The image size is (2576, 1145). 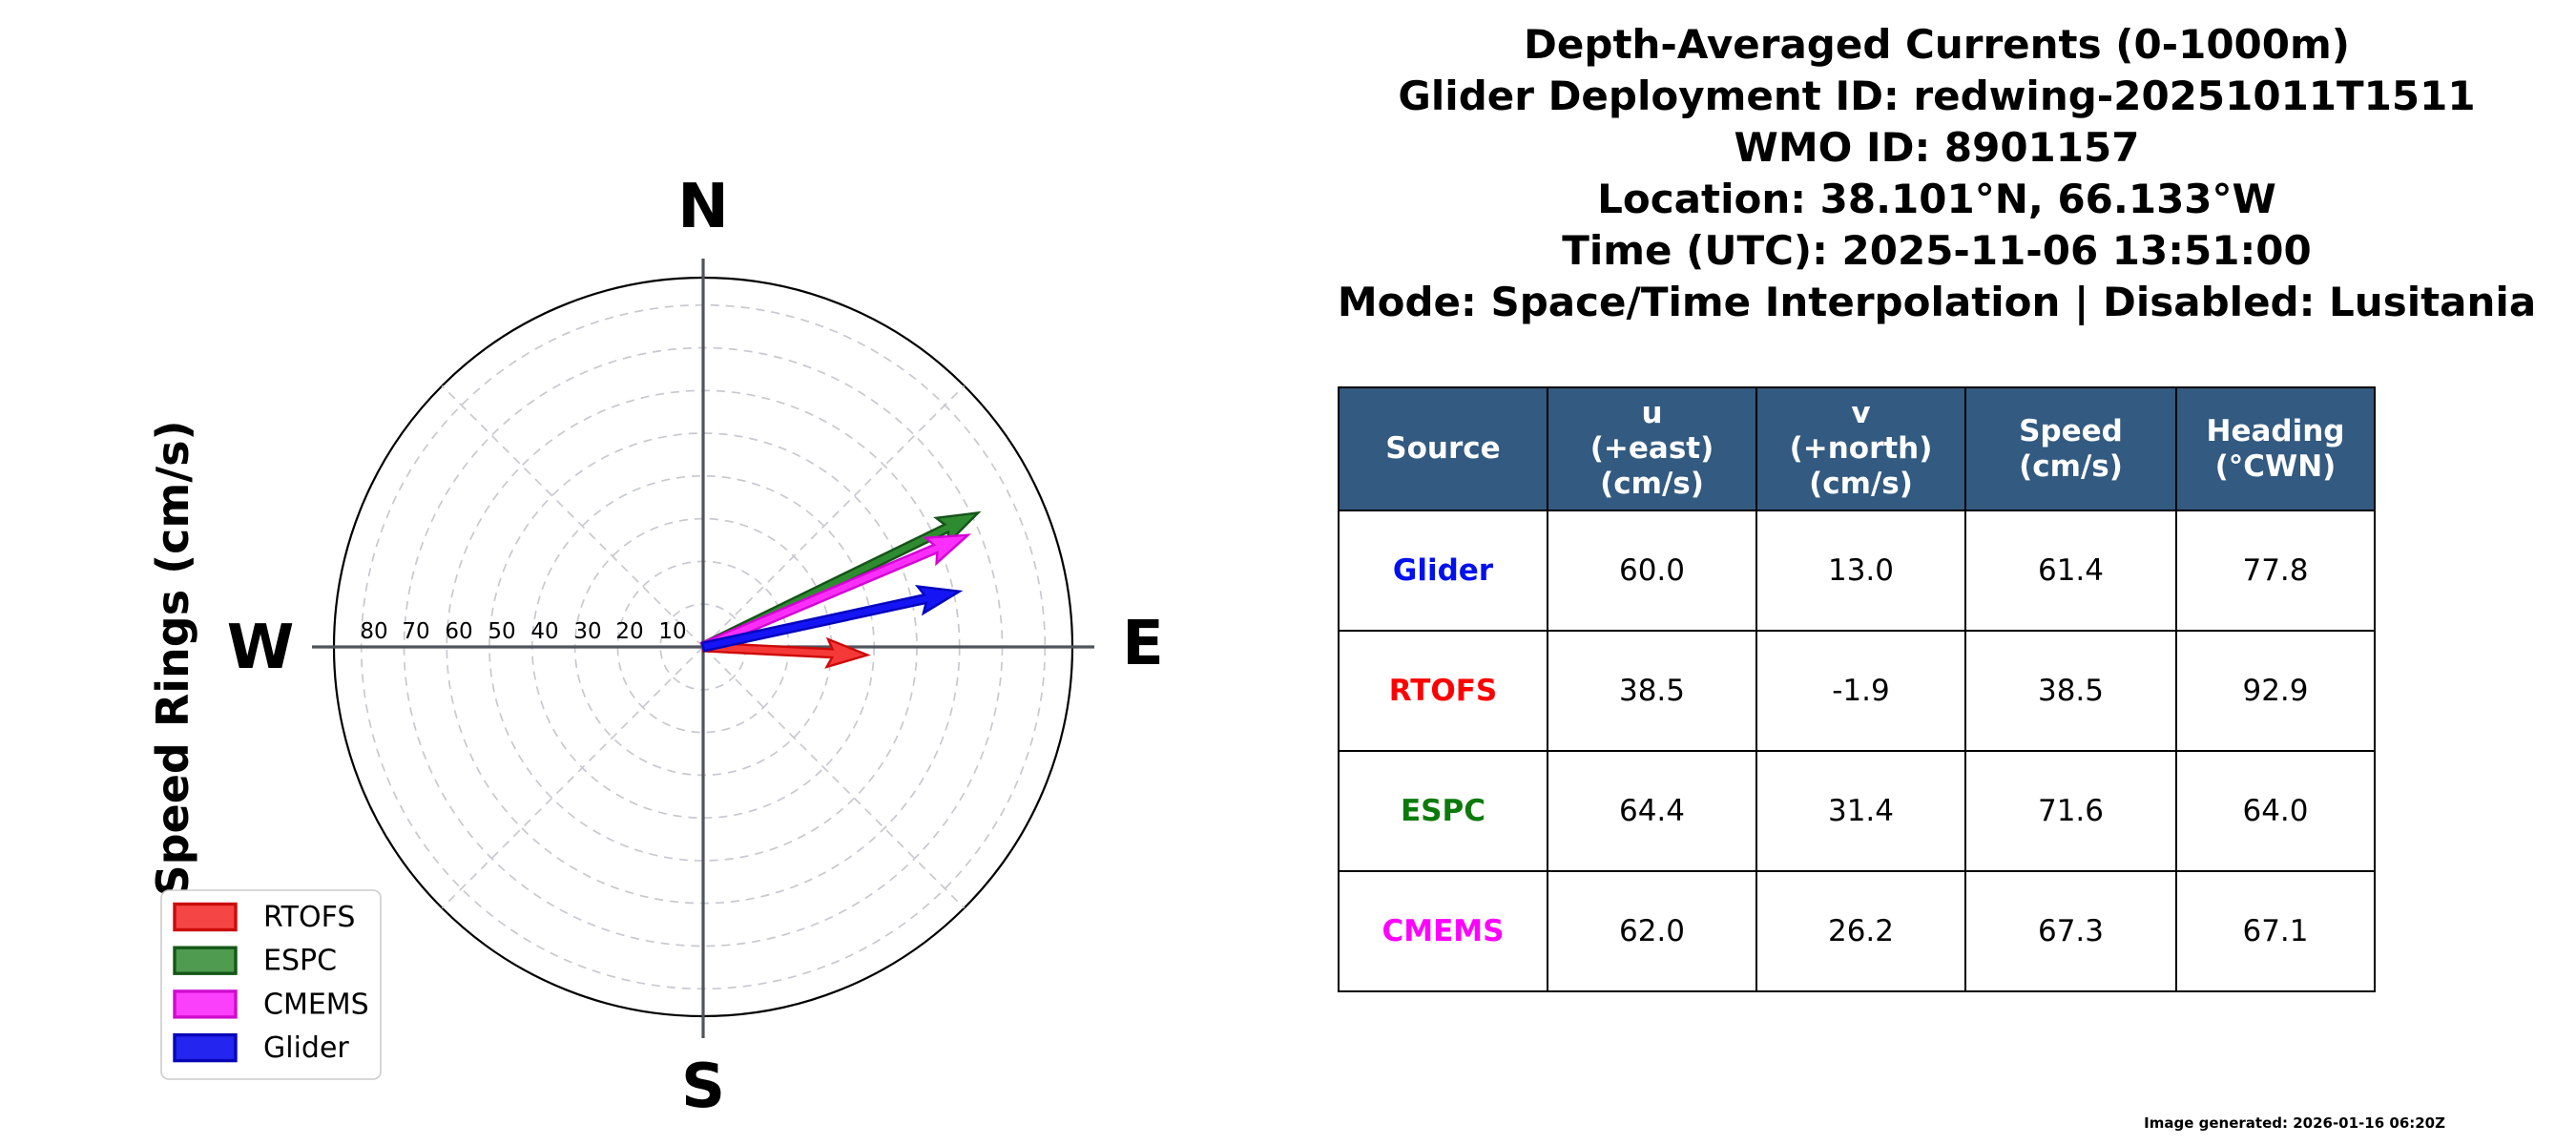 I want to click on table-header-line: Heading, so click(x=2275, y=431).